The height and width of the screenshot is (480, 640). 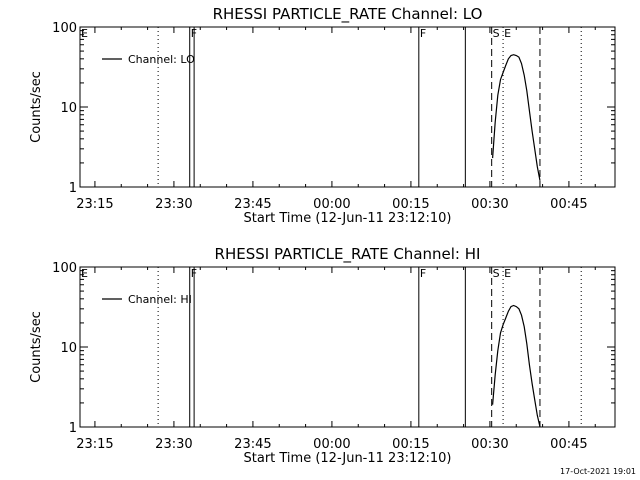 What do you see at coordinates (331, 444) in the screenshot?
I see `panel2-x-tick-label: 00:00` at bounding box center [331, 444].